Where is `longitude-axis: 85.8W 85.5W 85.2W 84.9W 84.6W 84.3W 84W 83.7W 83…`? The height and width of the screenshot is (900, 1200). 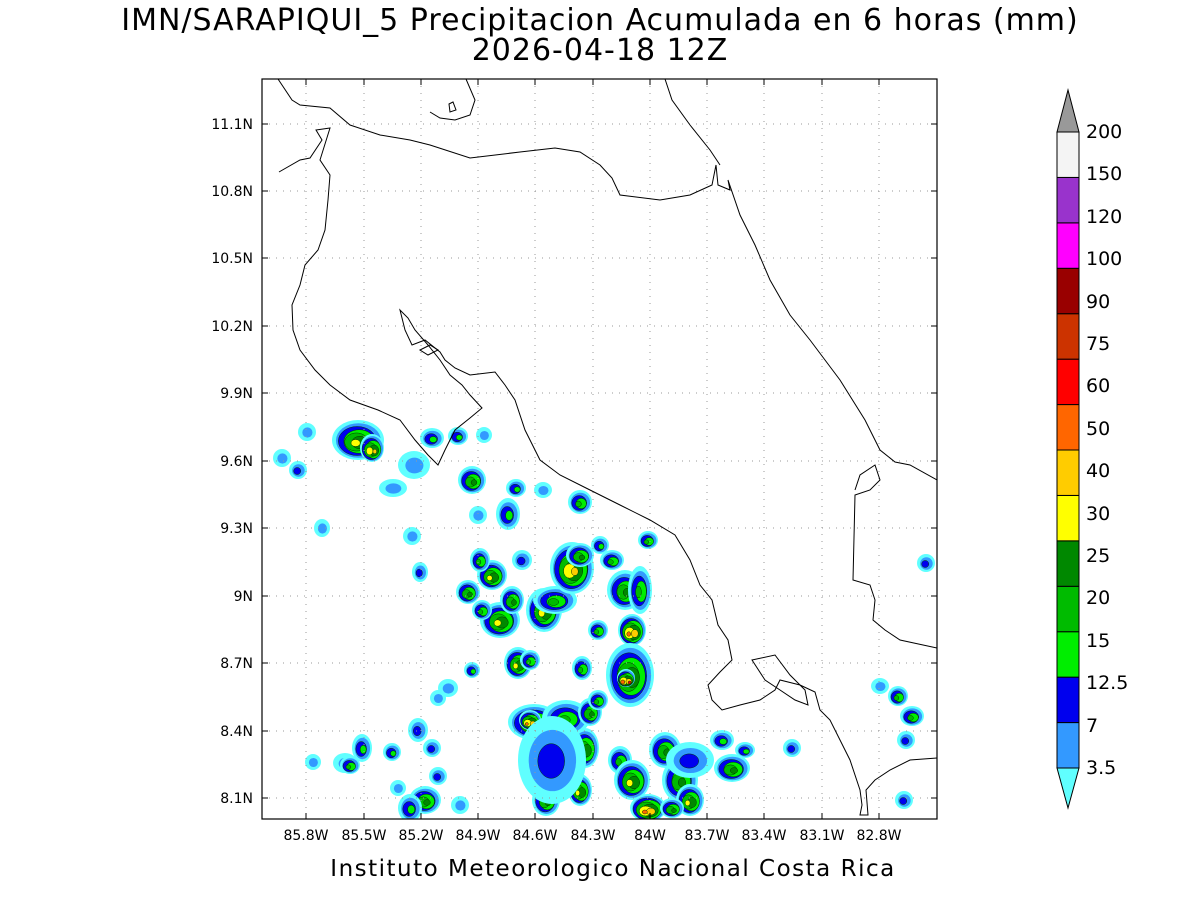
longitude-axis: 85.8W 85.5W 85.2W 84.9W 84.6W 84.3W 84W 83.7W 83… is located at coordinates (592, 836).